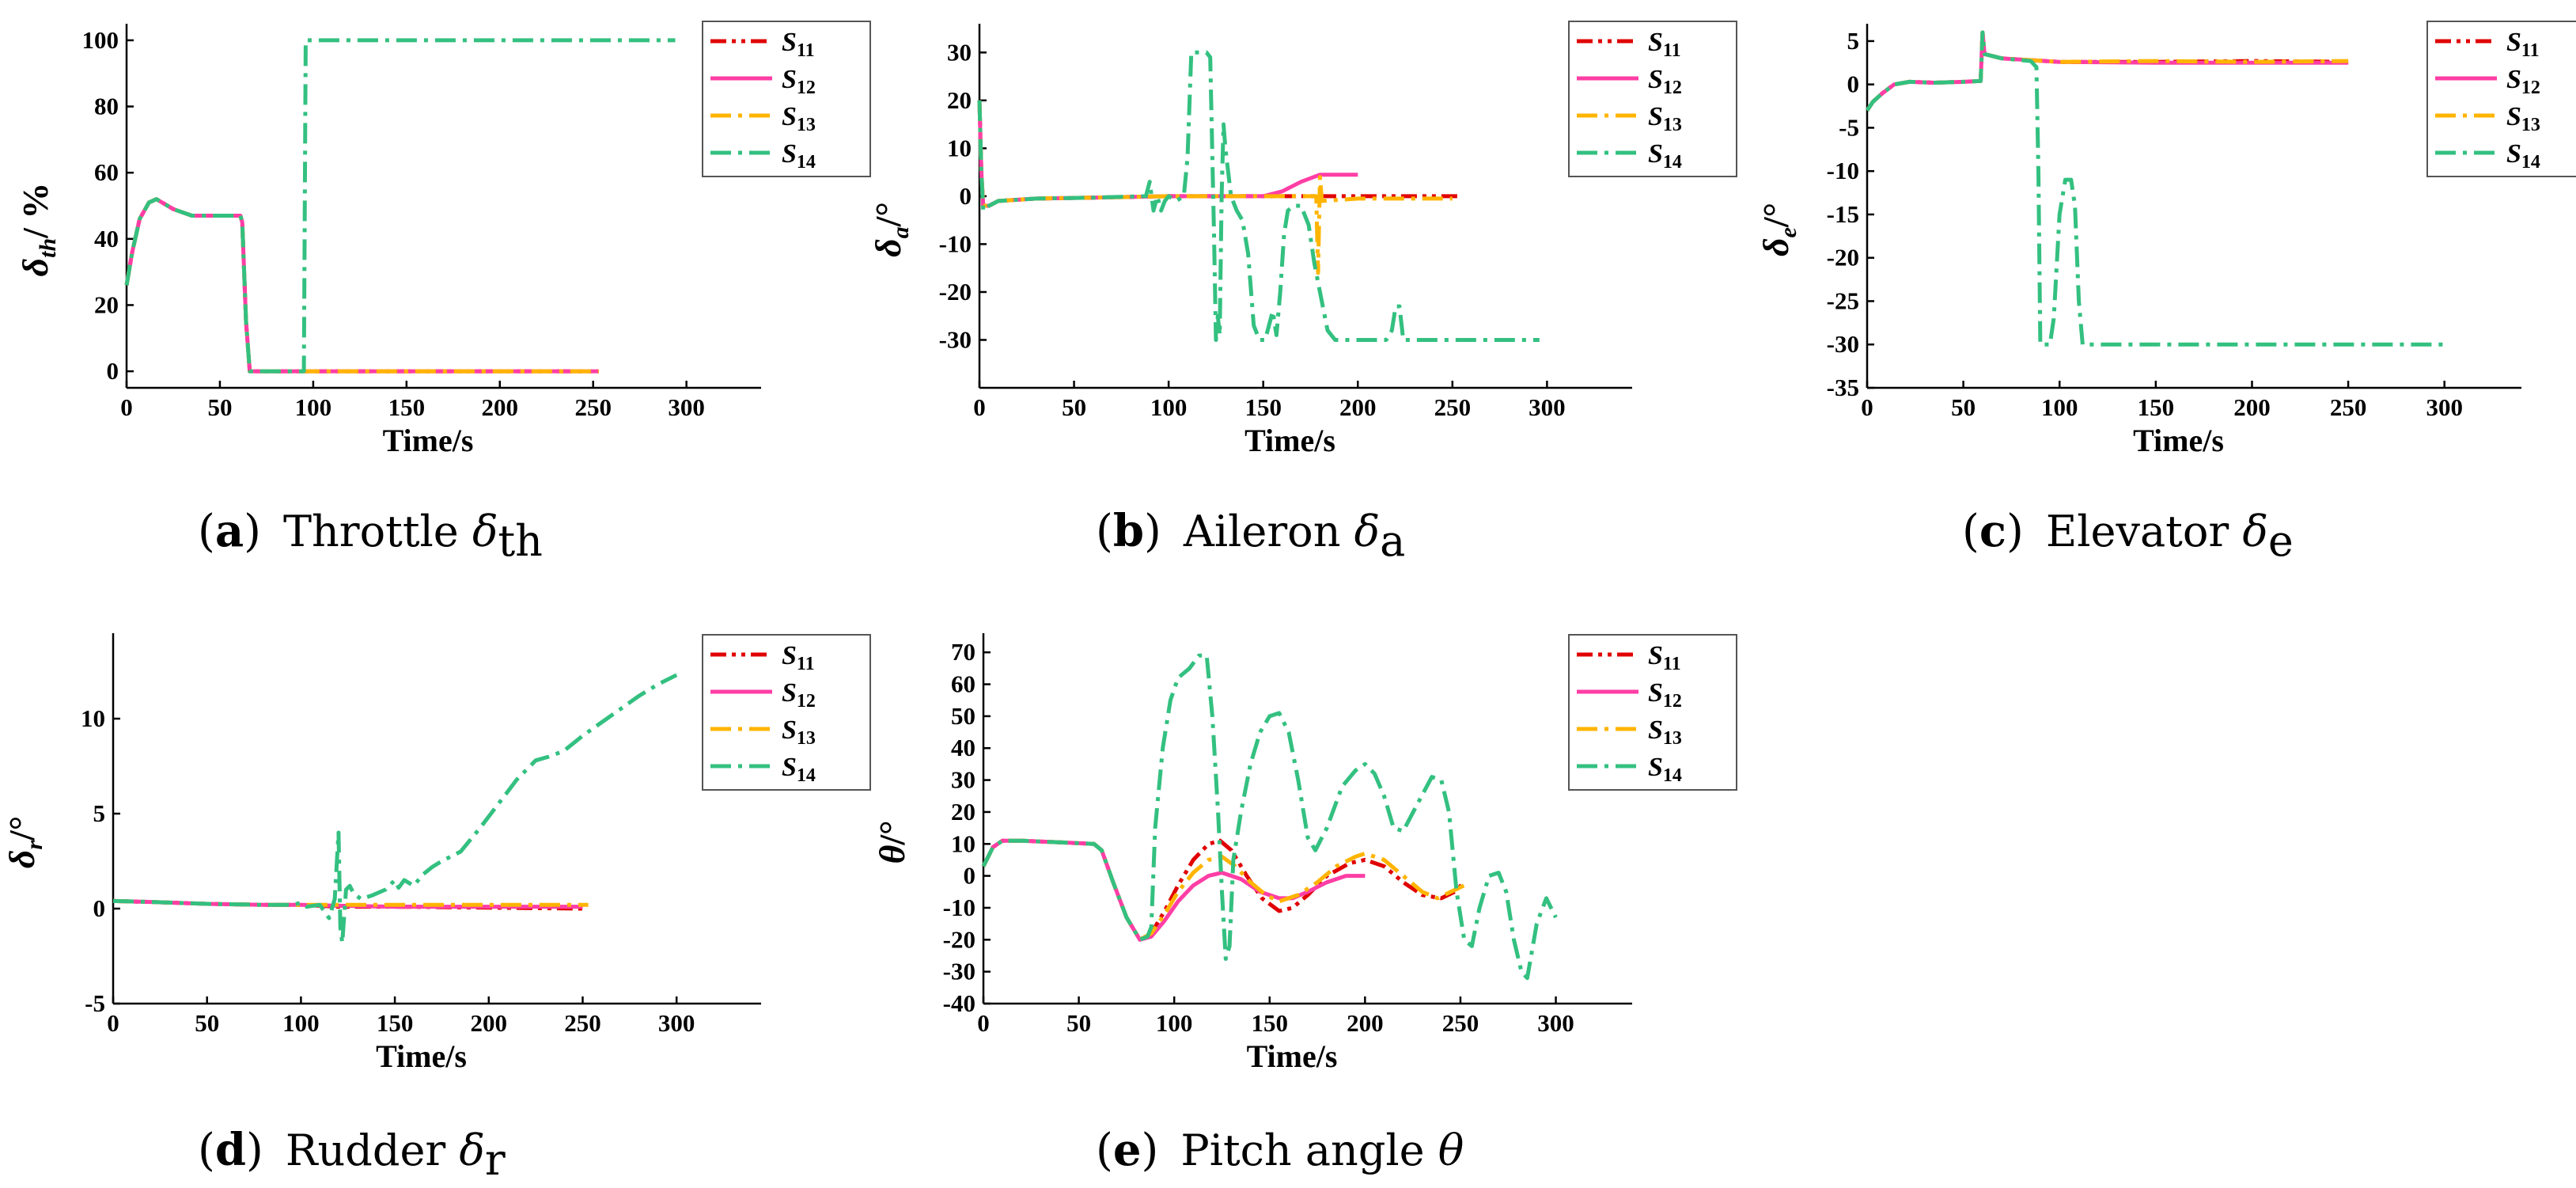 This screenshot has width=2576, height=1188. Describe the element at coordinates (1992, 531) in the screenshot. I see `caption-letter: c` at that location.